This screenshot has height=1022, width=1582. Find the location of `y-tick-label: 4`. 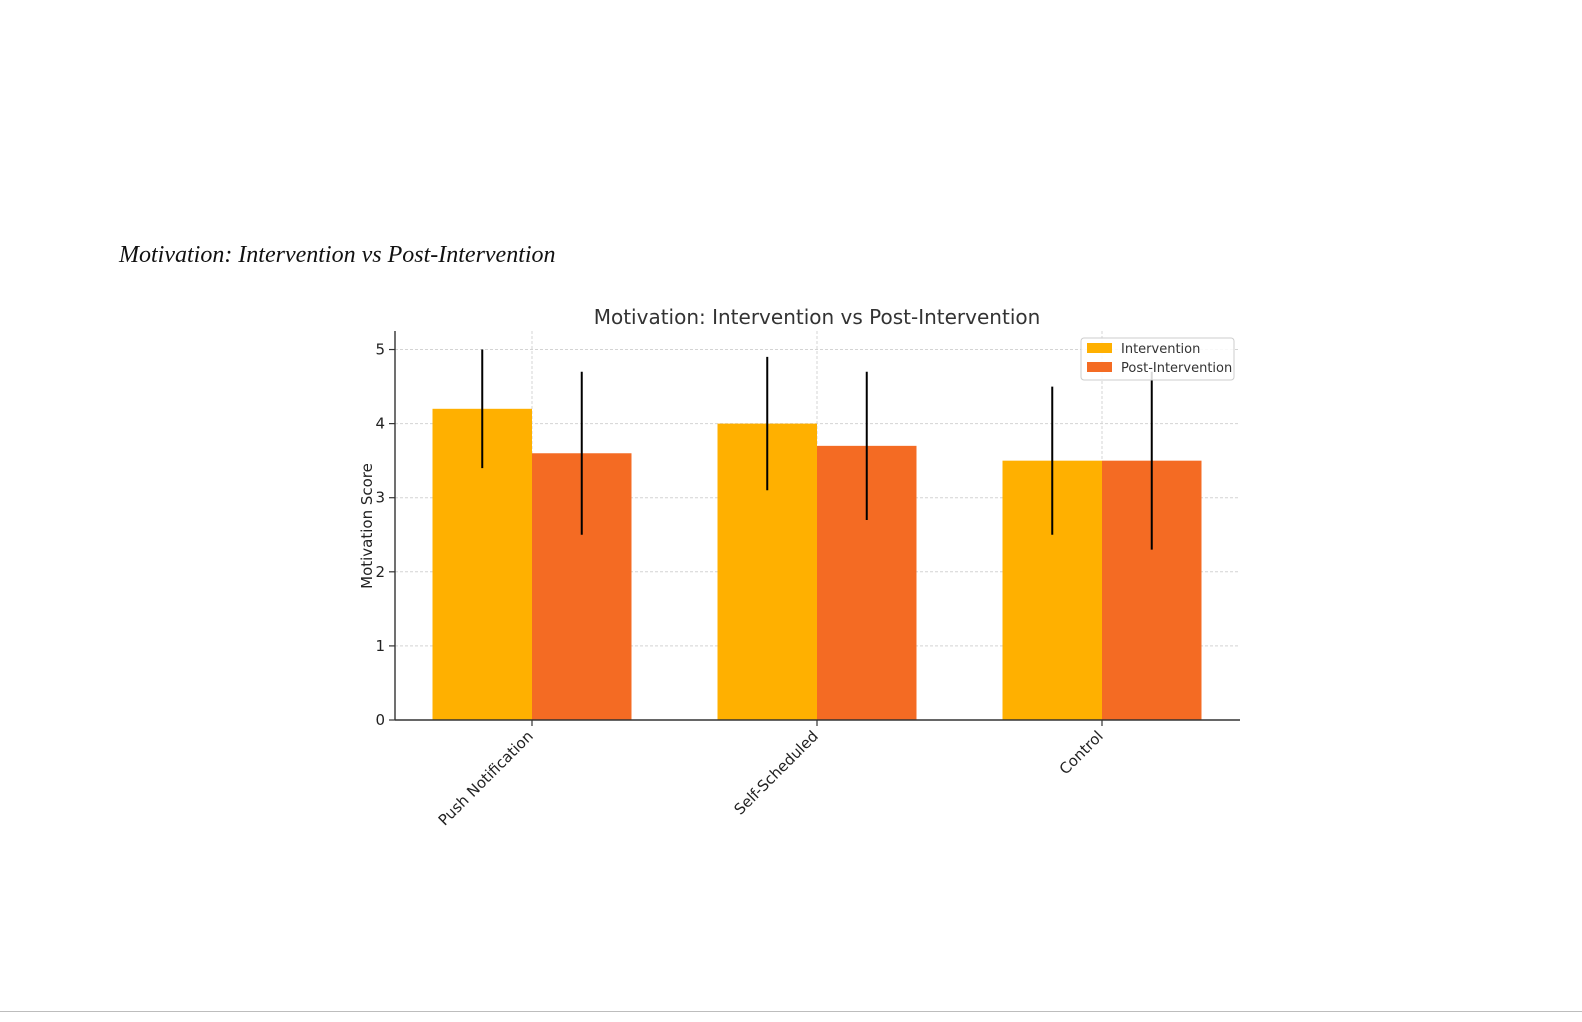

y-tick-label: 4 is located at coordinates (380, 424).